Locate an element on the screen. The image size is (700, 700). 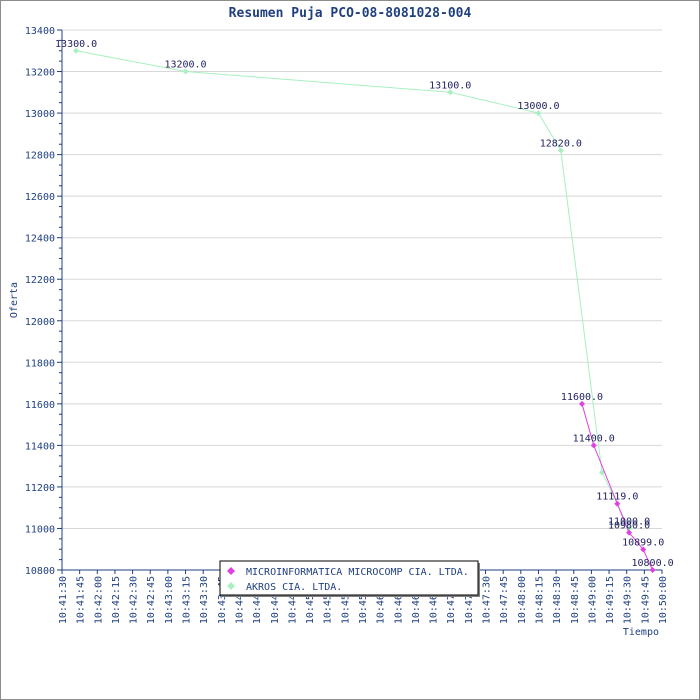
x-tick-label: 10:44:45 is located at coordinates (292, 600).